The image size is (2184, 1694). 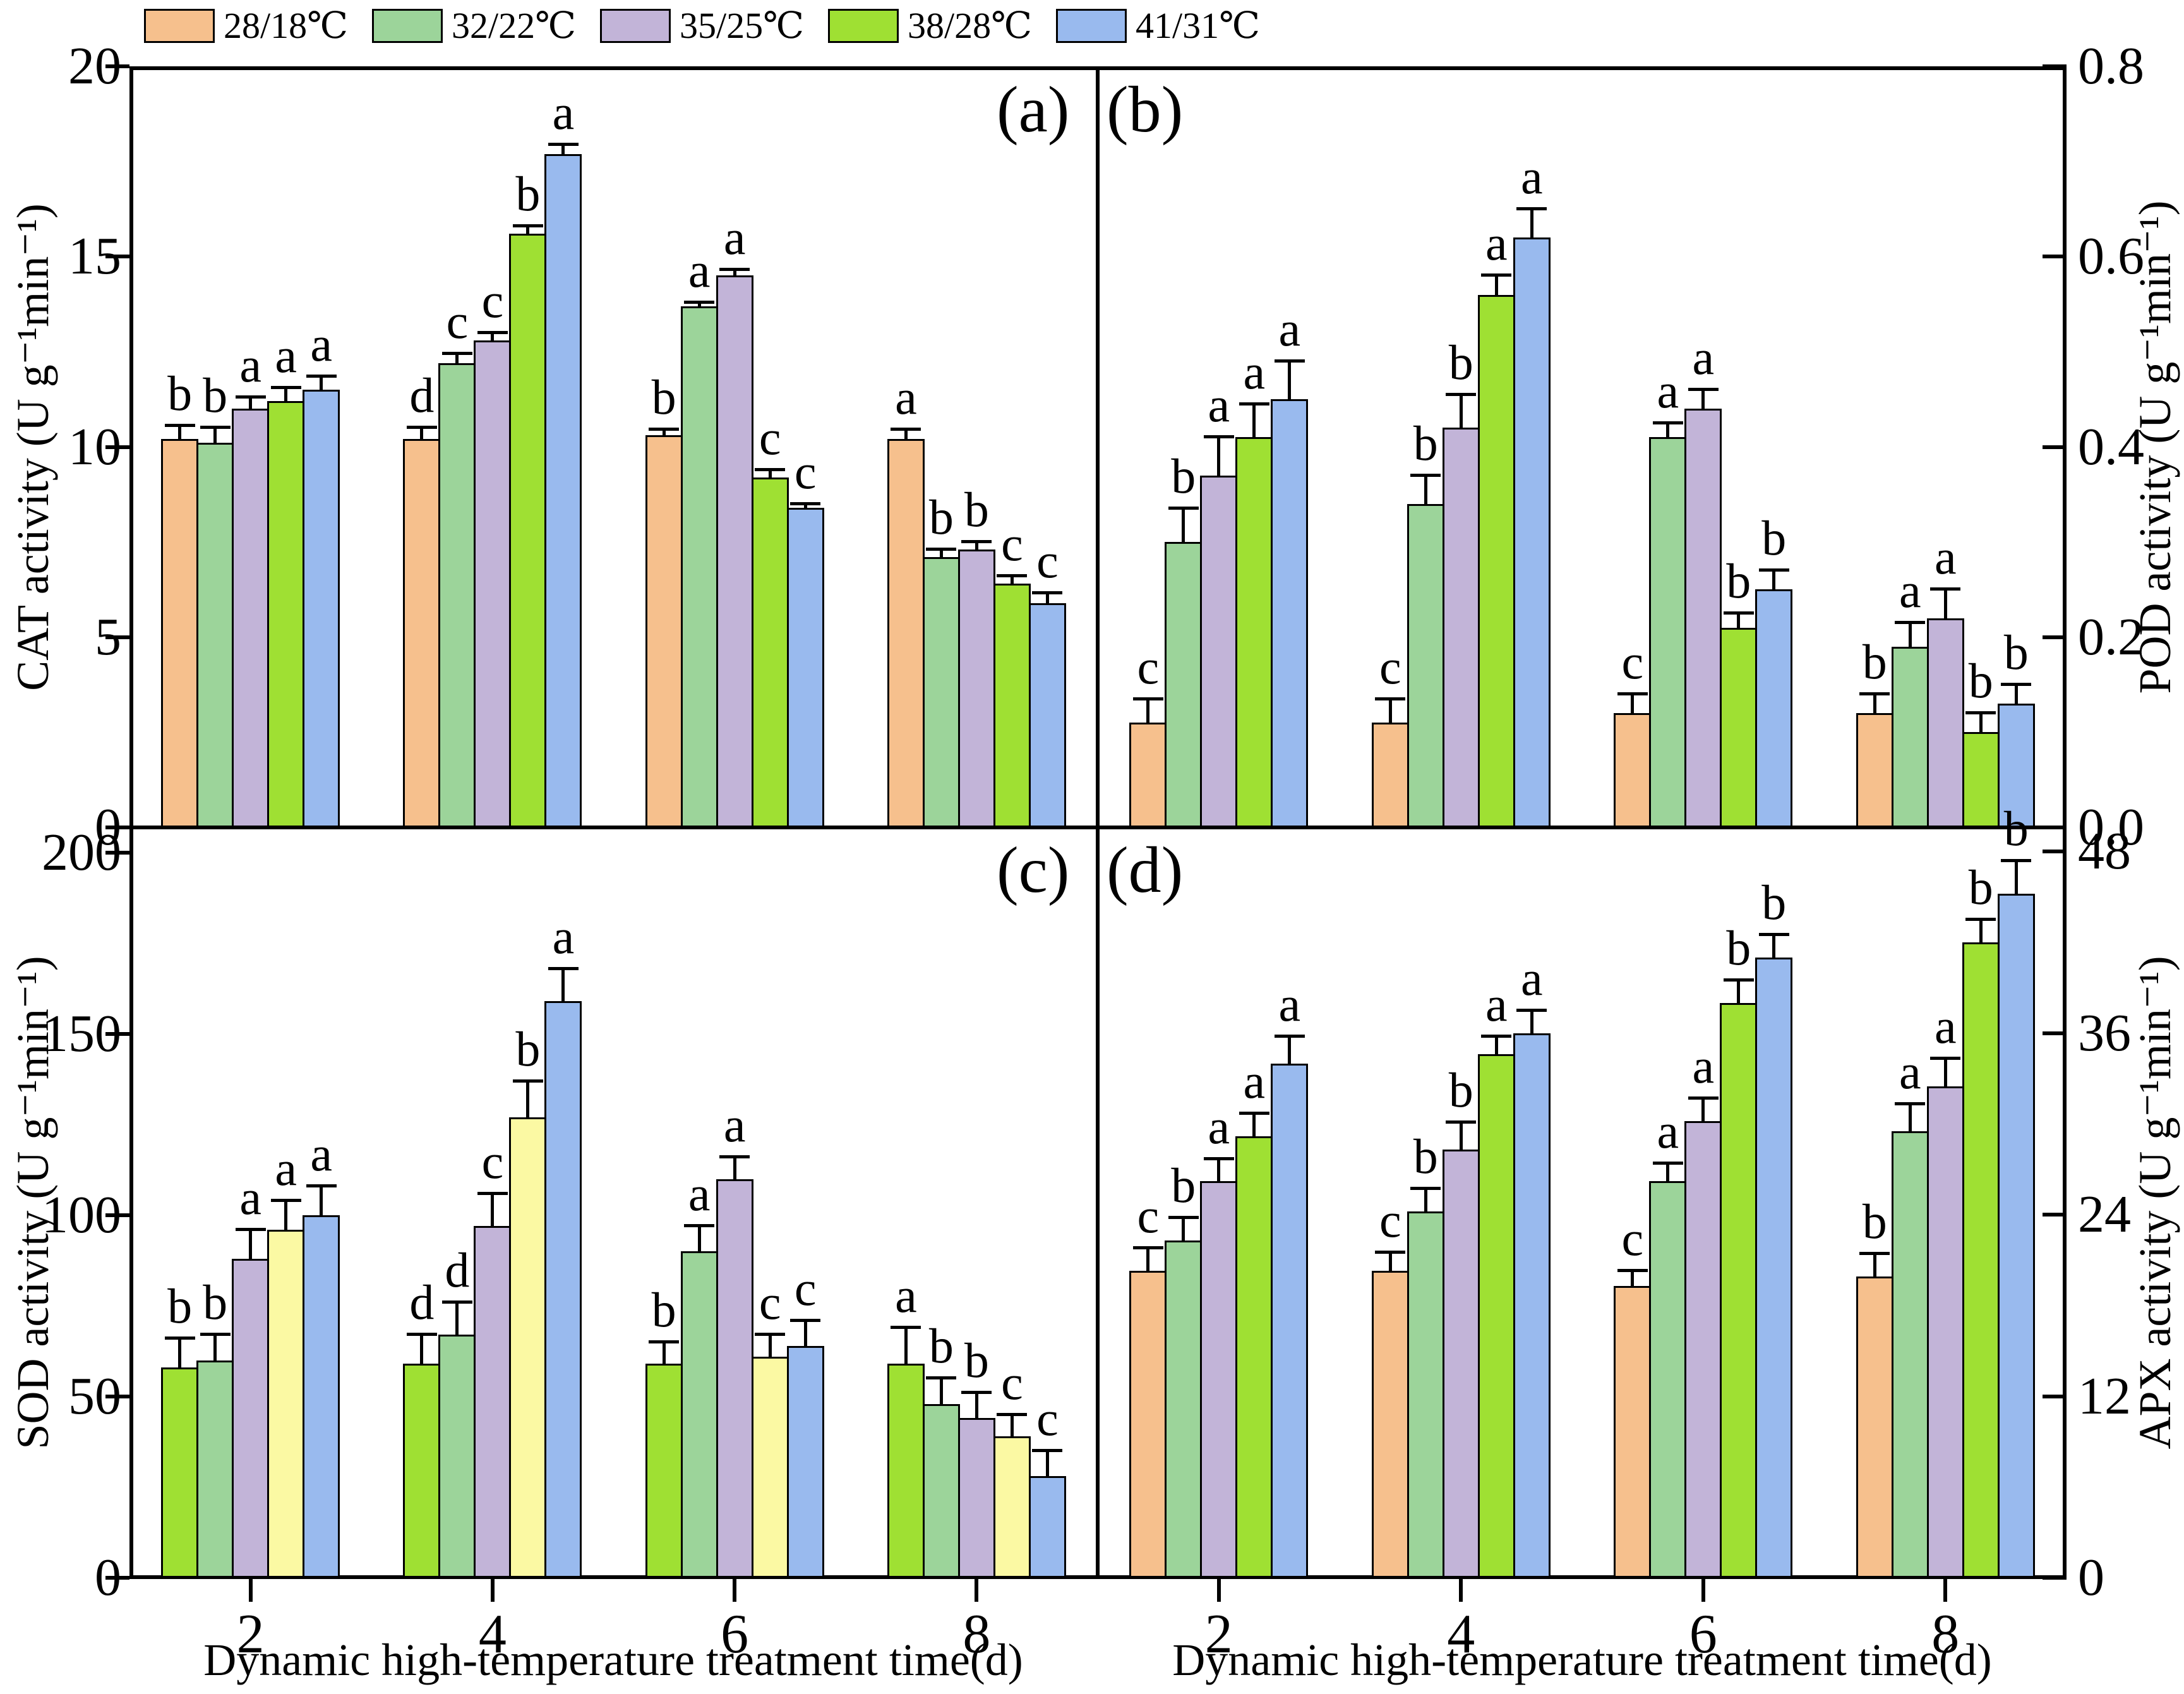 I want to click on x-tick-label: 8, so click(x=977, y=1634).